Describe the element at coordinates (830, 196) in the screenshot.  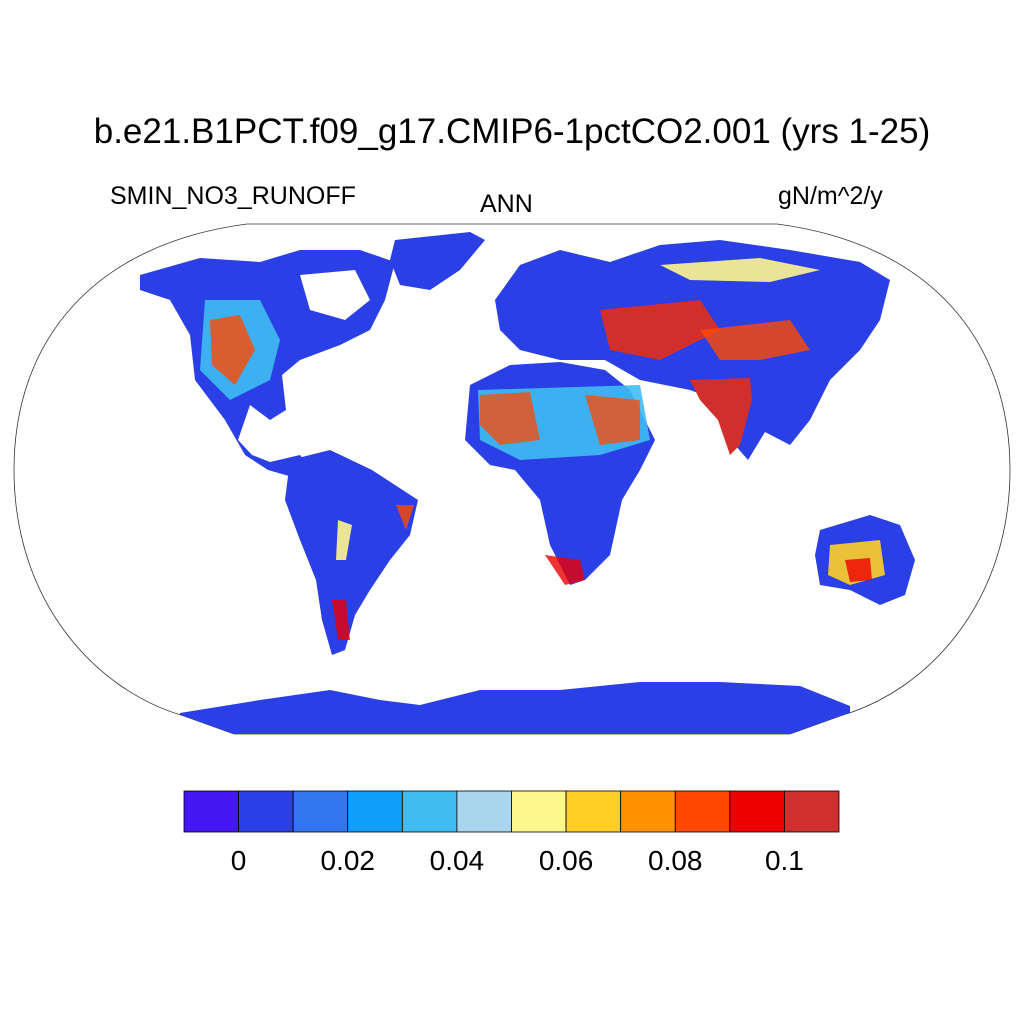
I see `units-label: gN/m^2/y` at that location.